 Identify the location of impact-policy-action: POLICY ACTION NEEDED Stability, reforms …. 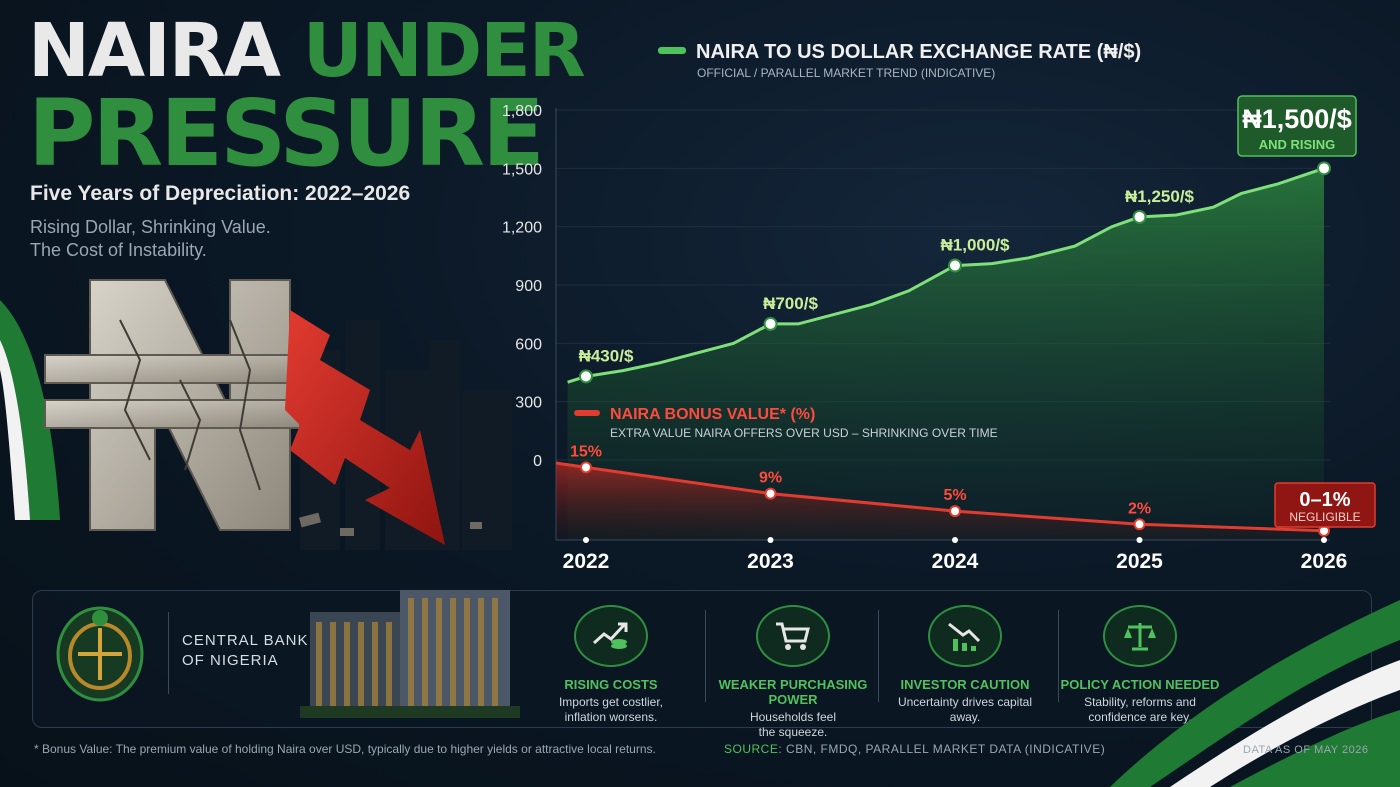
(1140, 665).